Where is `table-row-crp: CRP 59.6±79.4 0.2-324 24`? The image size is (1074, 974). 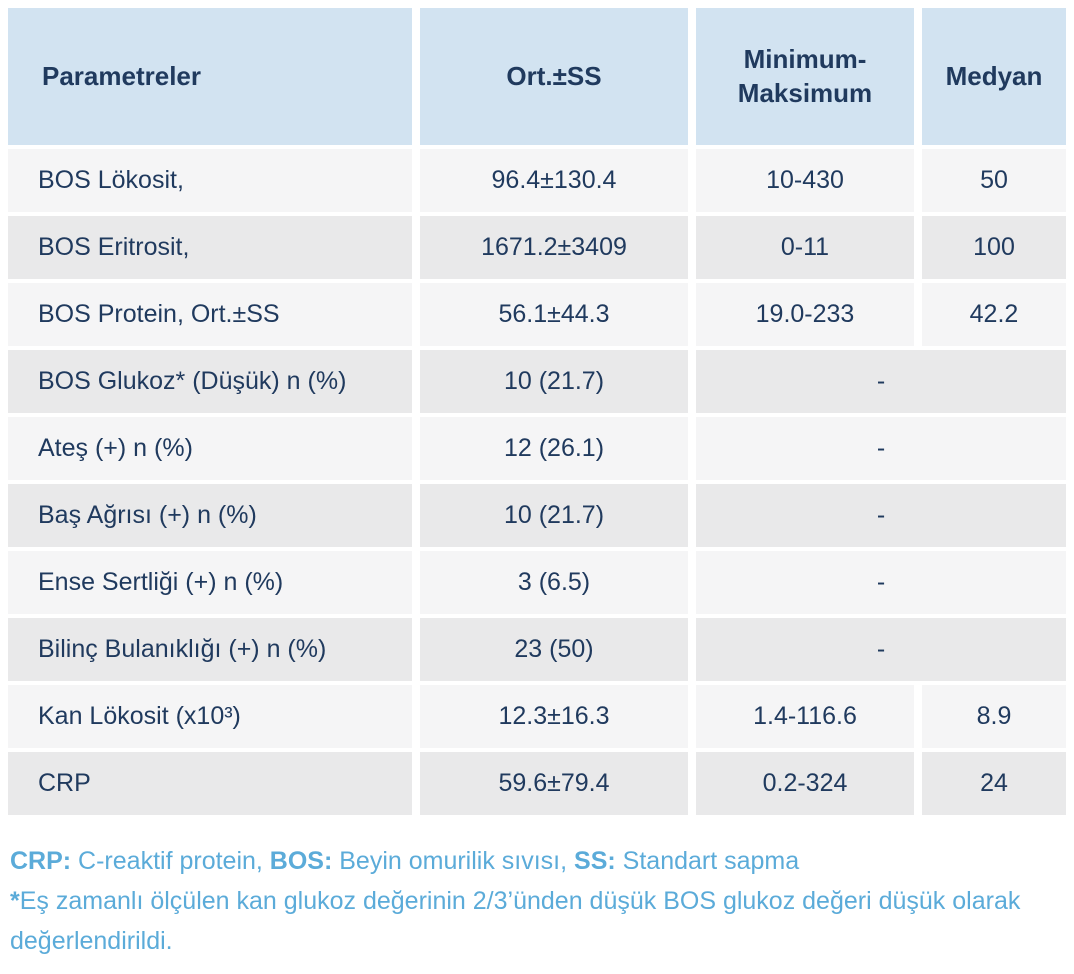 table-row-crp: CRP 59.6±79.4 0.2-324 24 is located at coordinates (537, 783).